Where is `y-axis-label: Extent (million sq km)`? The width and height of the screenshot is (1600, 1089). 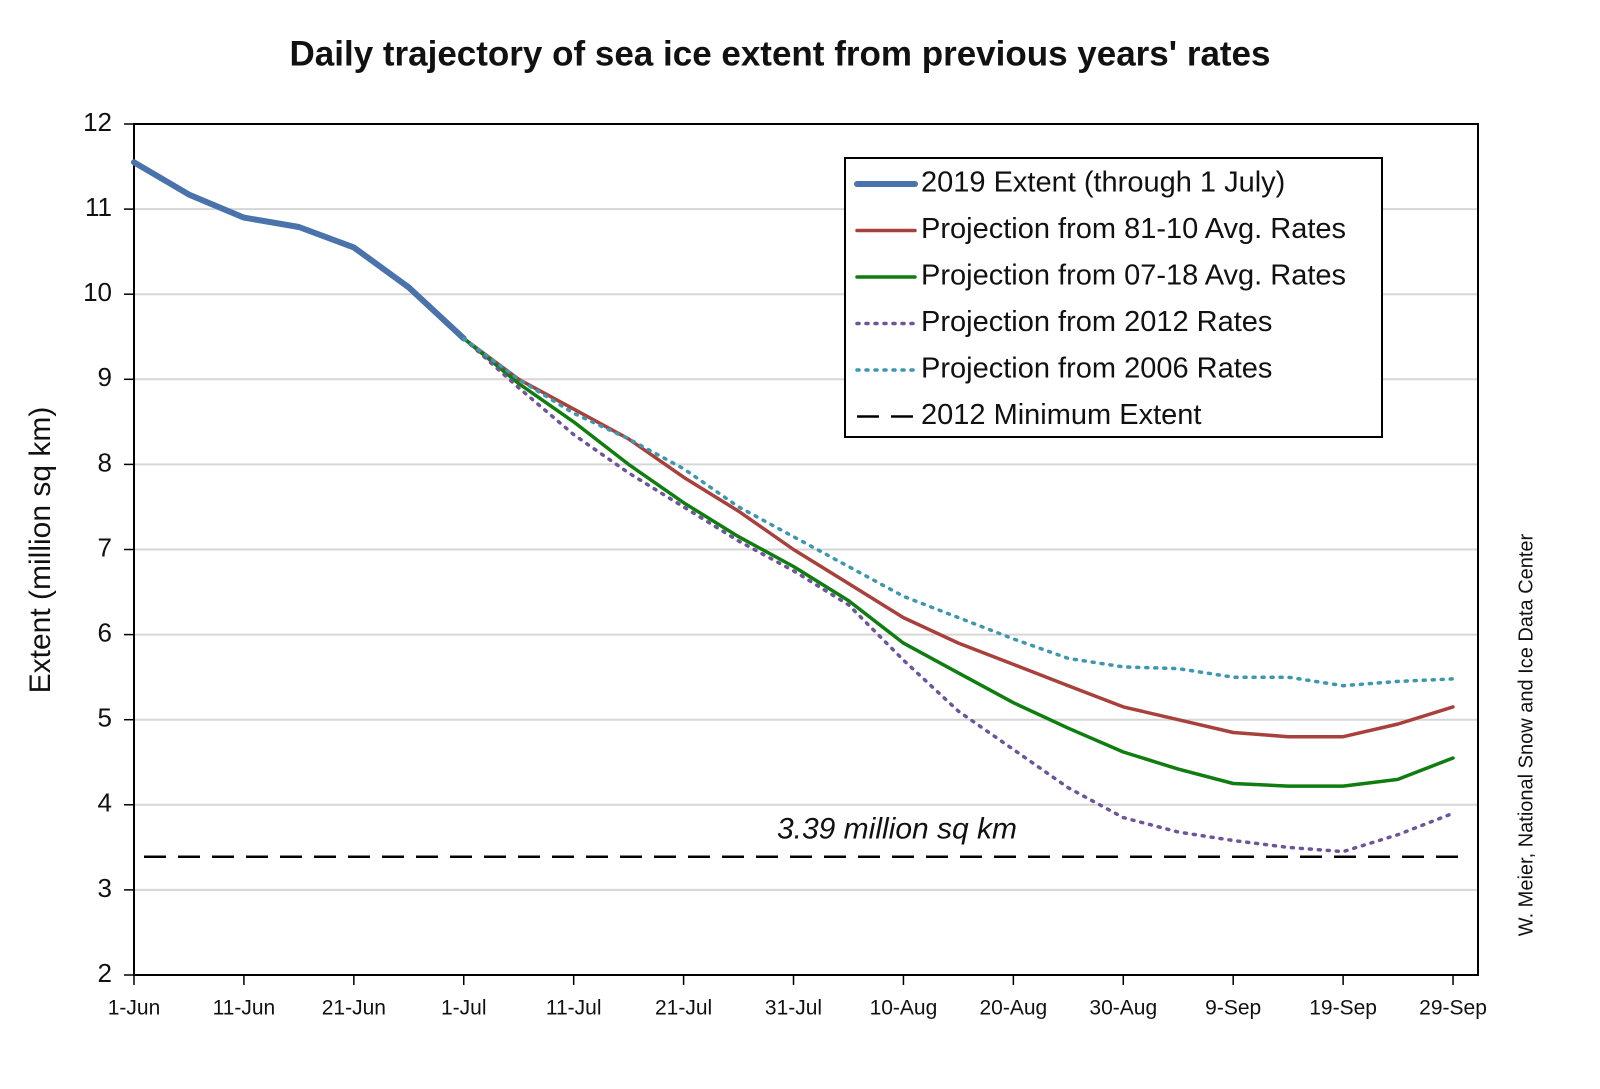
y-axis-label: Extent (million sq km) is located at coordinates (40, 550).